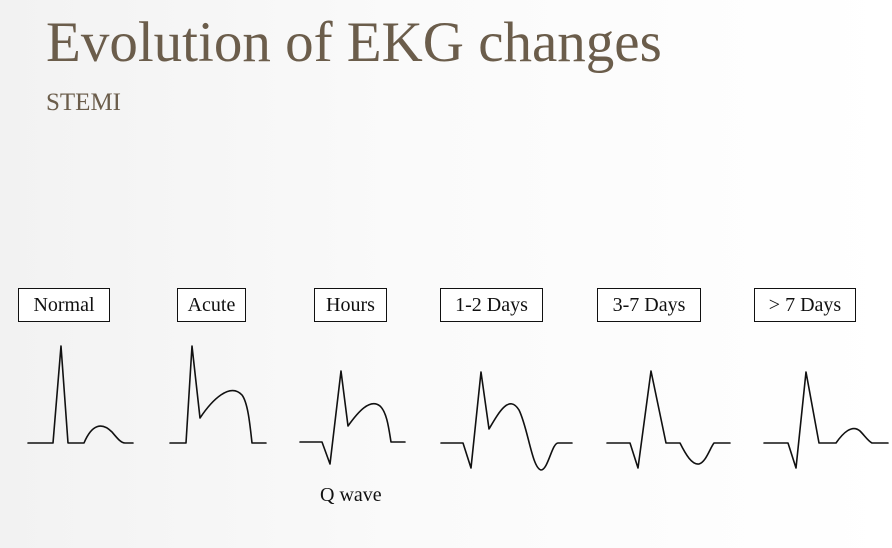 This screenshot has height=548, width=892. What do you see at coordinates (211, 305) in the screenshot?
I see `stage-label-acute: Acute` at bounding box center [211, 305].